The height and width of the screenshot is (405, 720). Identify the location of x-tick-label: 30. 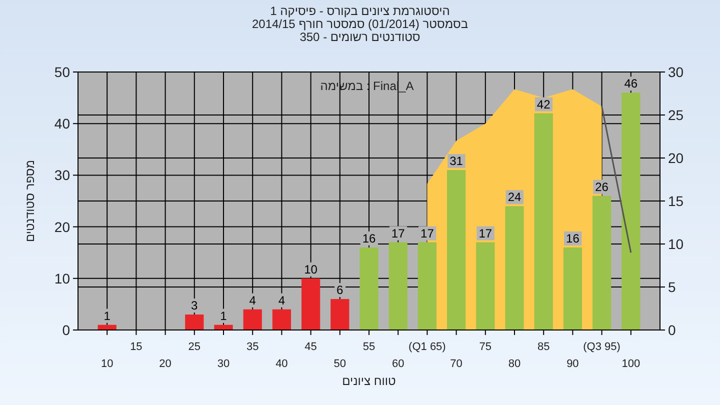
(223, 364).